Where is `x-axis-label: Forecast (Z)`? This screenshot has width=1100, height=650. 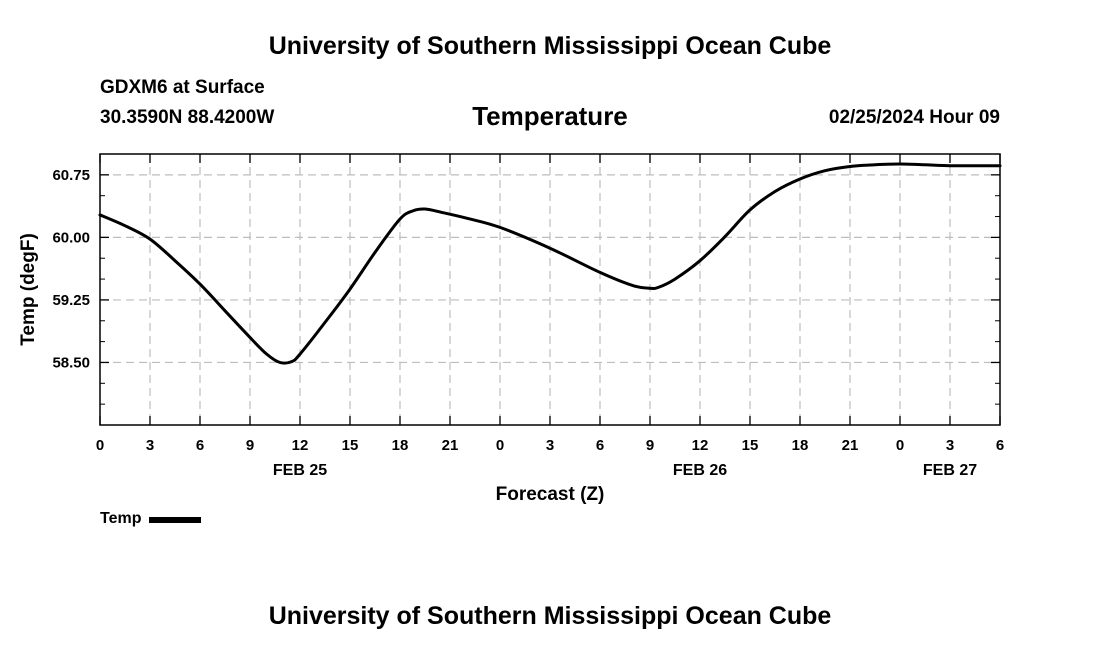 x-axis-label: Forecast (Z) is located at coordinates (550, 494).